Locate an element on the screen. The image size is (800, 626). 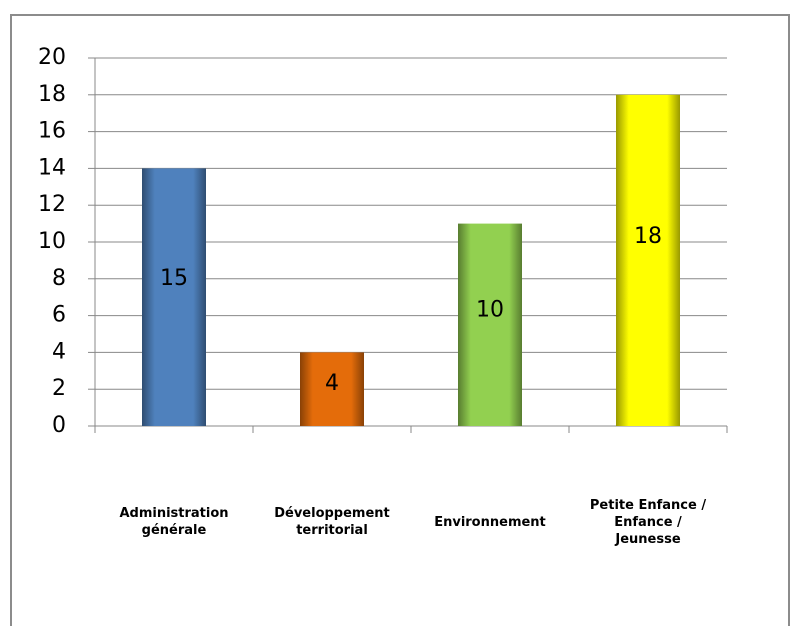
y-tick-label: 14 is located at coordinates (52, 167).